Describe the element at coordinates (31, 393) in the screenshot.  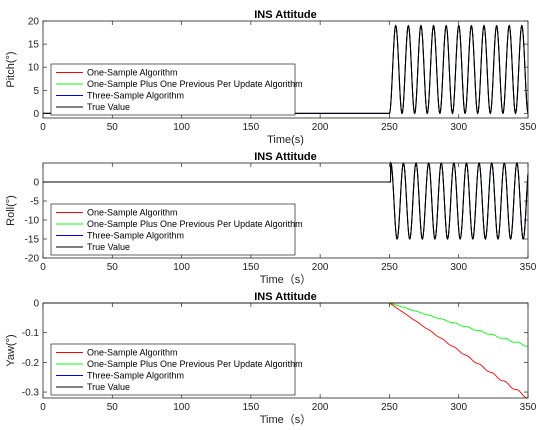
I see `y-tick-label: -0.3` at that location.